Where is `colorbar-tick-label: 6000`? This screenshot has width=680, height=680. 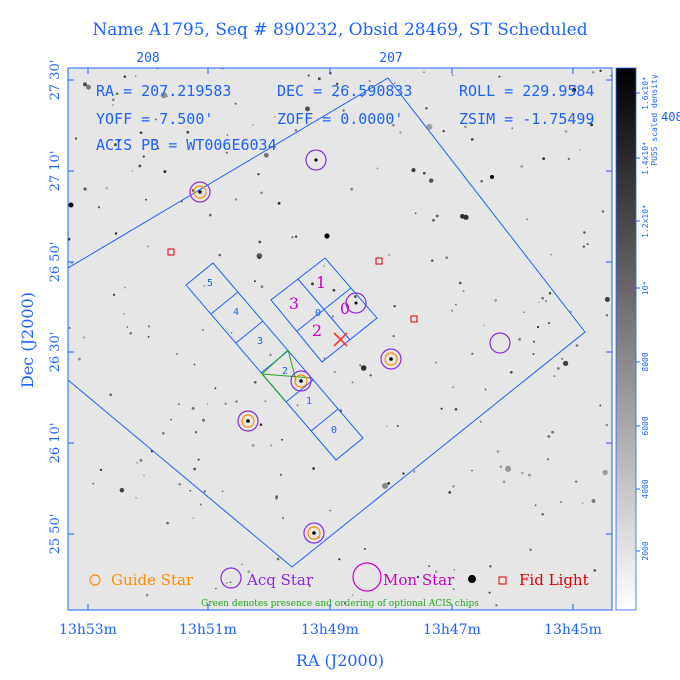 colorbar-tick-label: 6000 is located at coordinates (645, 425).